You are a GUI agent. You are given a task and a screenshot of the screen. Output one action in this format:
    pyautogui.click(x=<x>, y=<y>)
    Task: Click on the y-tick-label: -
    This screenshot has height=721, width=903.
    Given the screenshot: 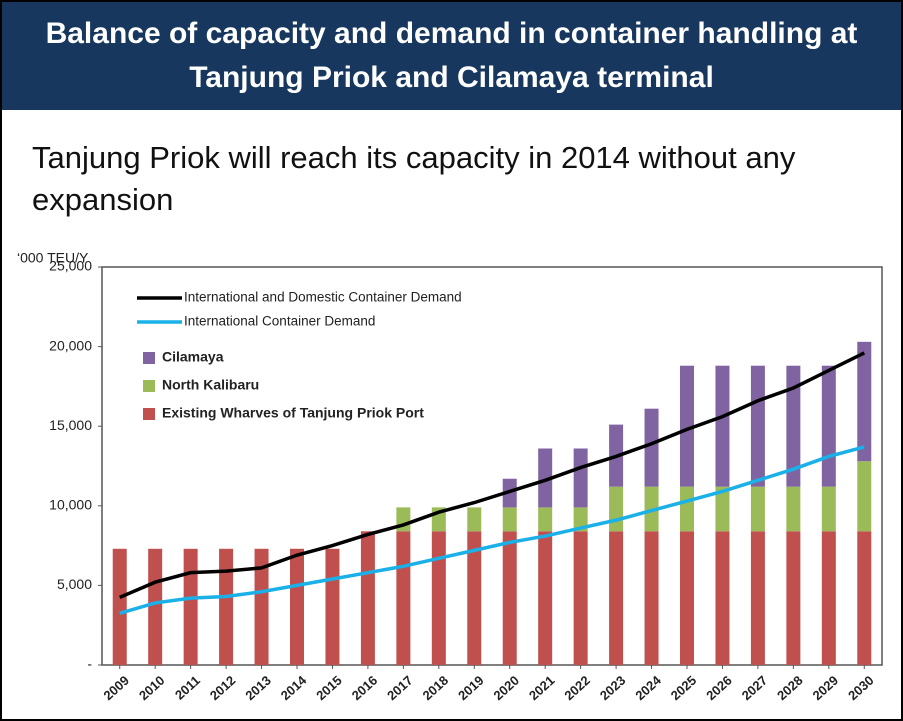 What is the action you would take?
    pyautogui.click(x=89, y=664)
    